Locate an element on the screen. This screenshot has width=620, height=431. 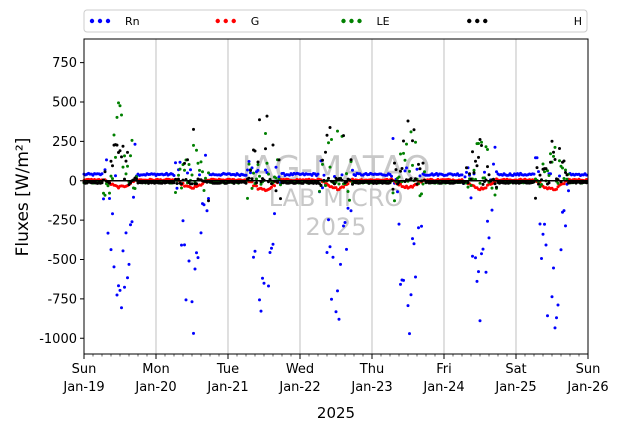
x-axis-label: 2025 is located at coordinates (336, 413).